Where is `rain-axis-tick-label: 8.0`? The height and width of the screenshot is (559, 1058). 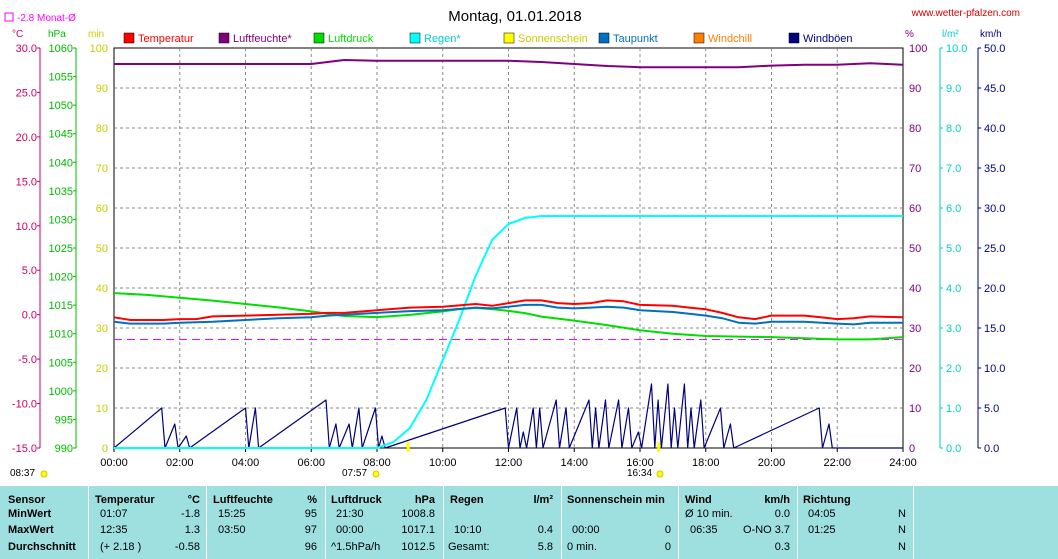
rain-axis-tick-label: 8.0 is located at coordinates (953, 129).